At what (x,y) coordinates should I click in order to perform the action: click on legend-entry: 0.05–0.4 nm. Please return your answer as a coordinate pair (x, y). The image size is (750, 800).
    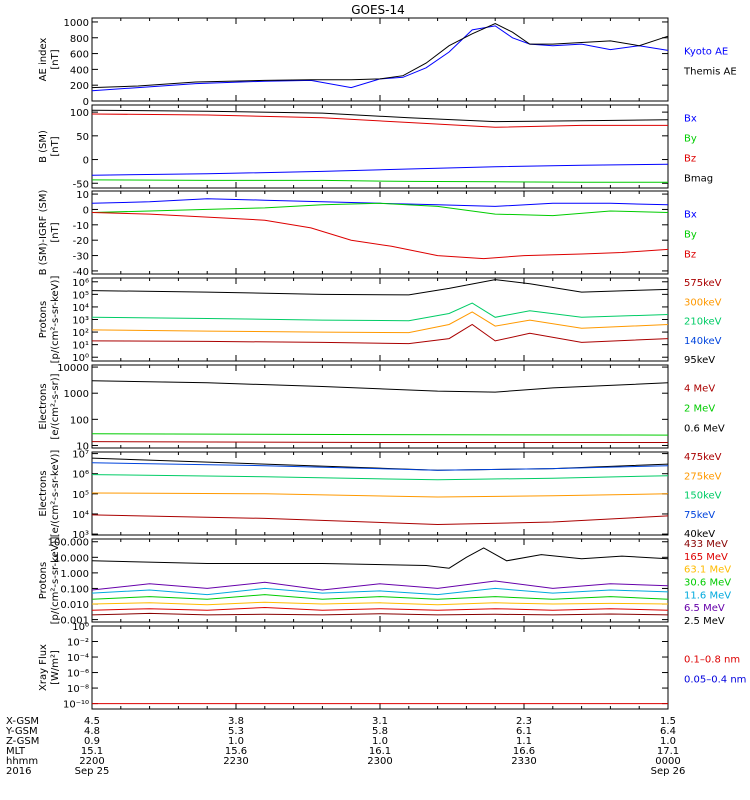
    Looking at the image, I should click on (715, 680).